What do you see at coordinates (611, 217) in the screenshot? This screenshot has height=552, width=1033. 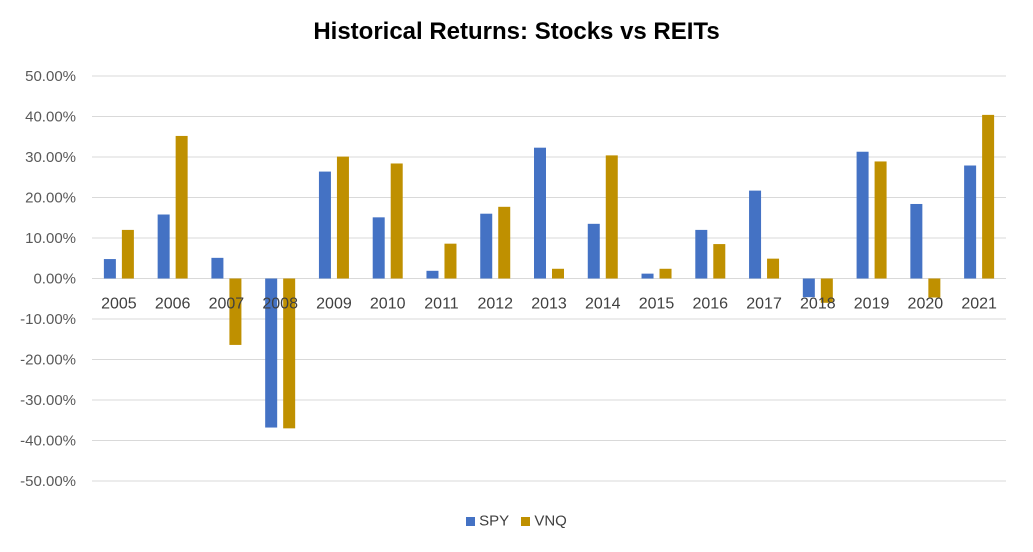 I see `bar-vnq-2014` at bounding box center [611, 217].